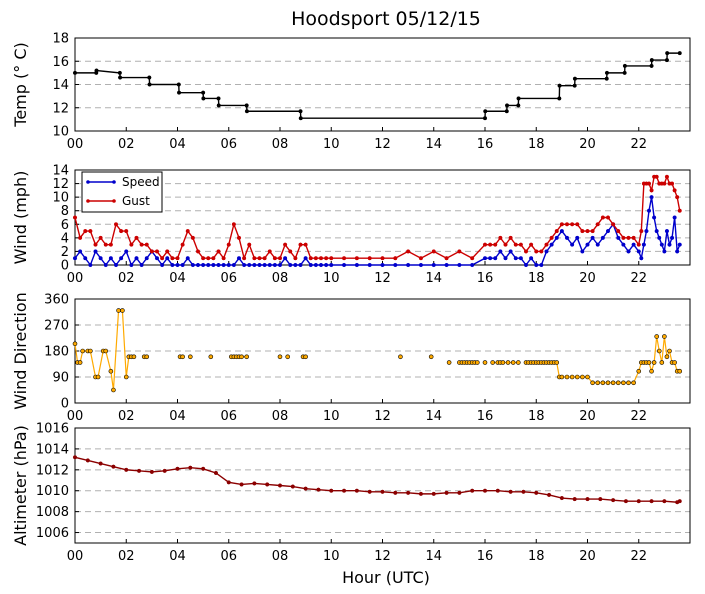  What do you see at coordinates (20, 351) in the screenshot?
I see `y-axis-label: Wind Direction` at bounding box center [20, 351].